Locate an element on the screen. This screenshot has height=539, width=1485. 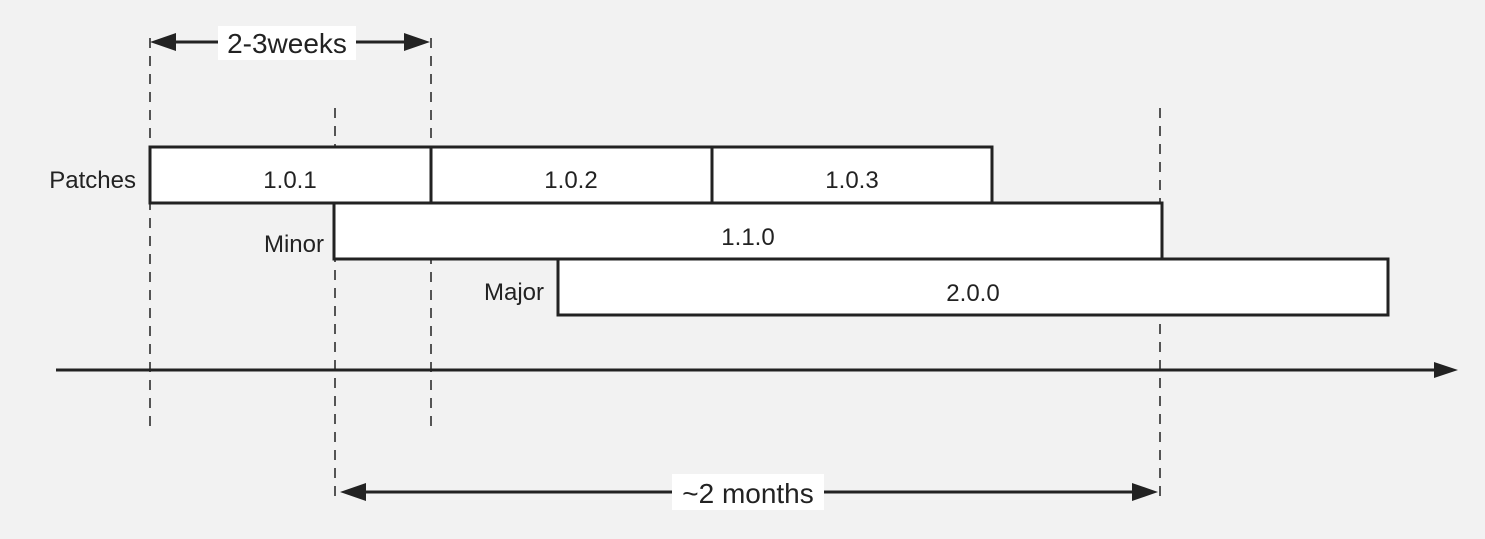
bar-label-1-0-1: 1.0.1 is located at coordinates (289, 180).